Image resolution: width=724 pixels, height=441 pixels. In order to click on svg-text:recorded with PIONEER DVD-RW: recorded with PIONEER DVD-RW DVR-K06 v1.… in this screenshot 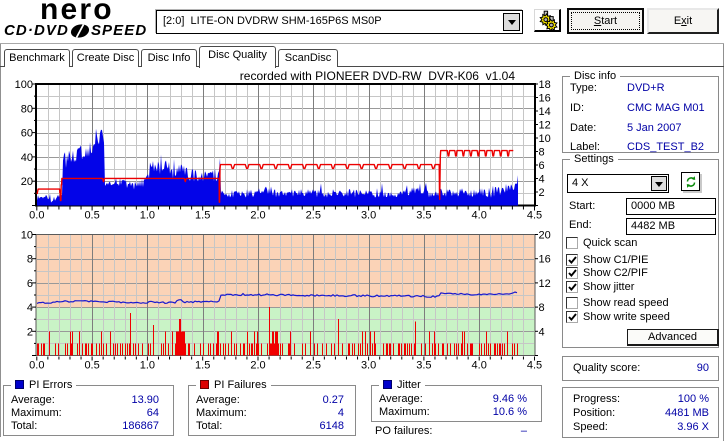, I will do `click(378, 76)`.